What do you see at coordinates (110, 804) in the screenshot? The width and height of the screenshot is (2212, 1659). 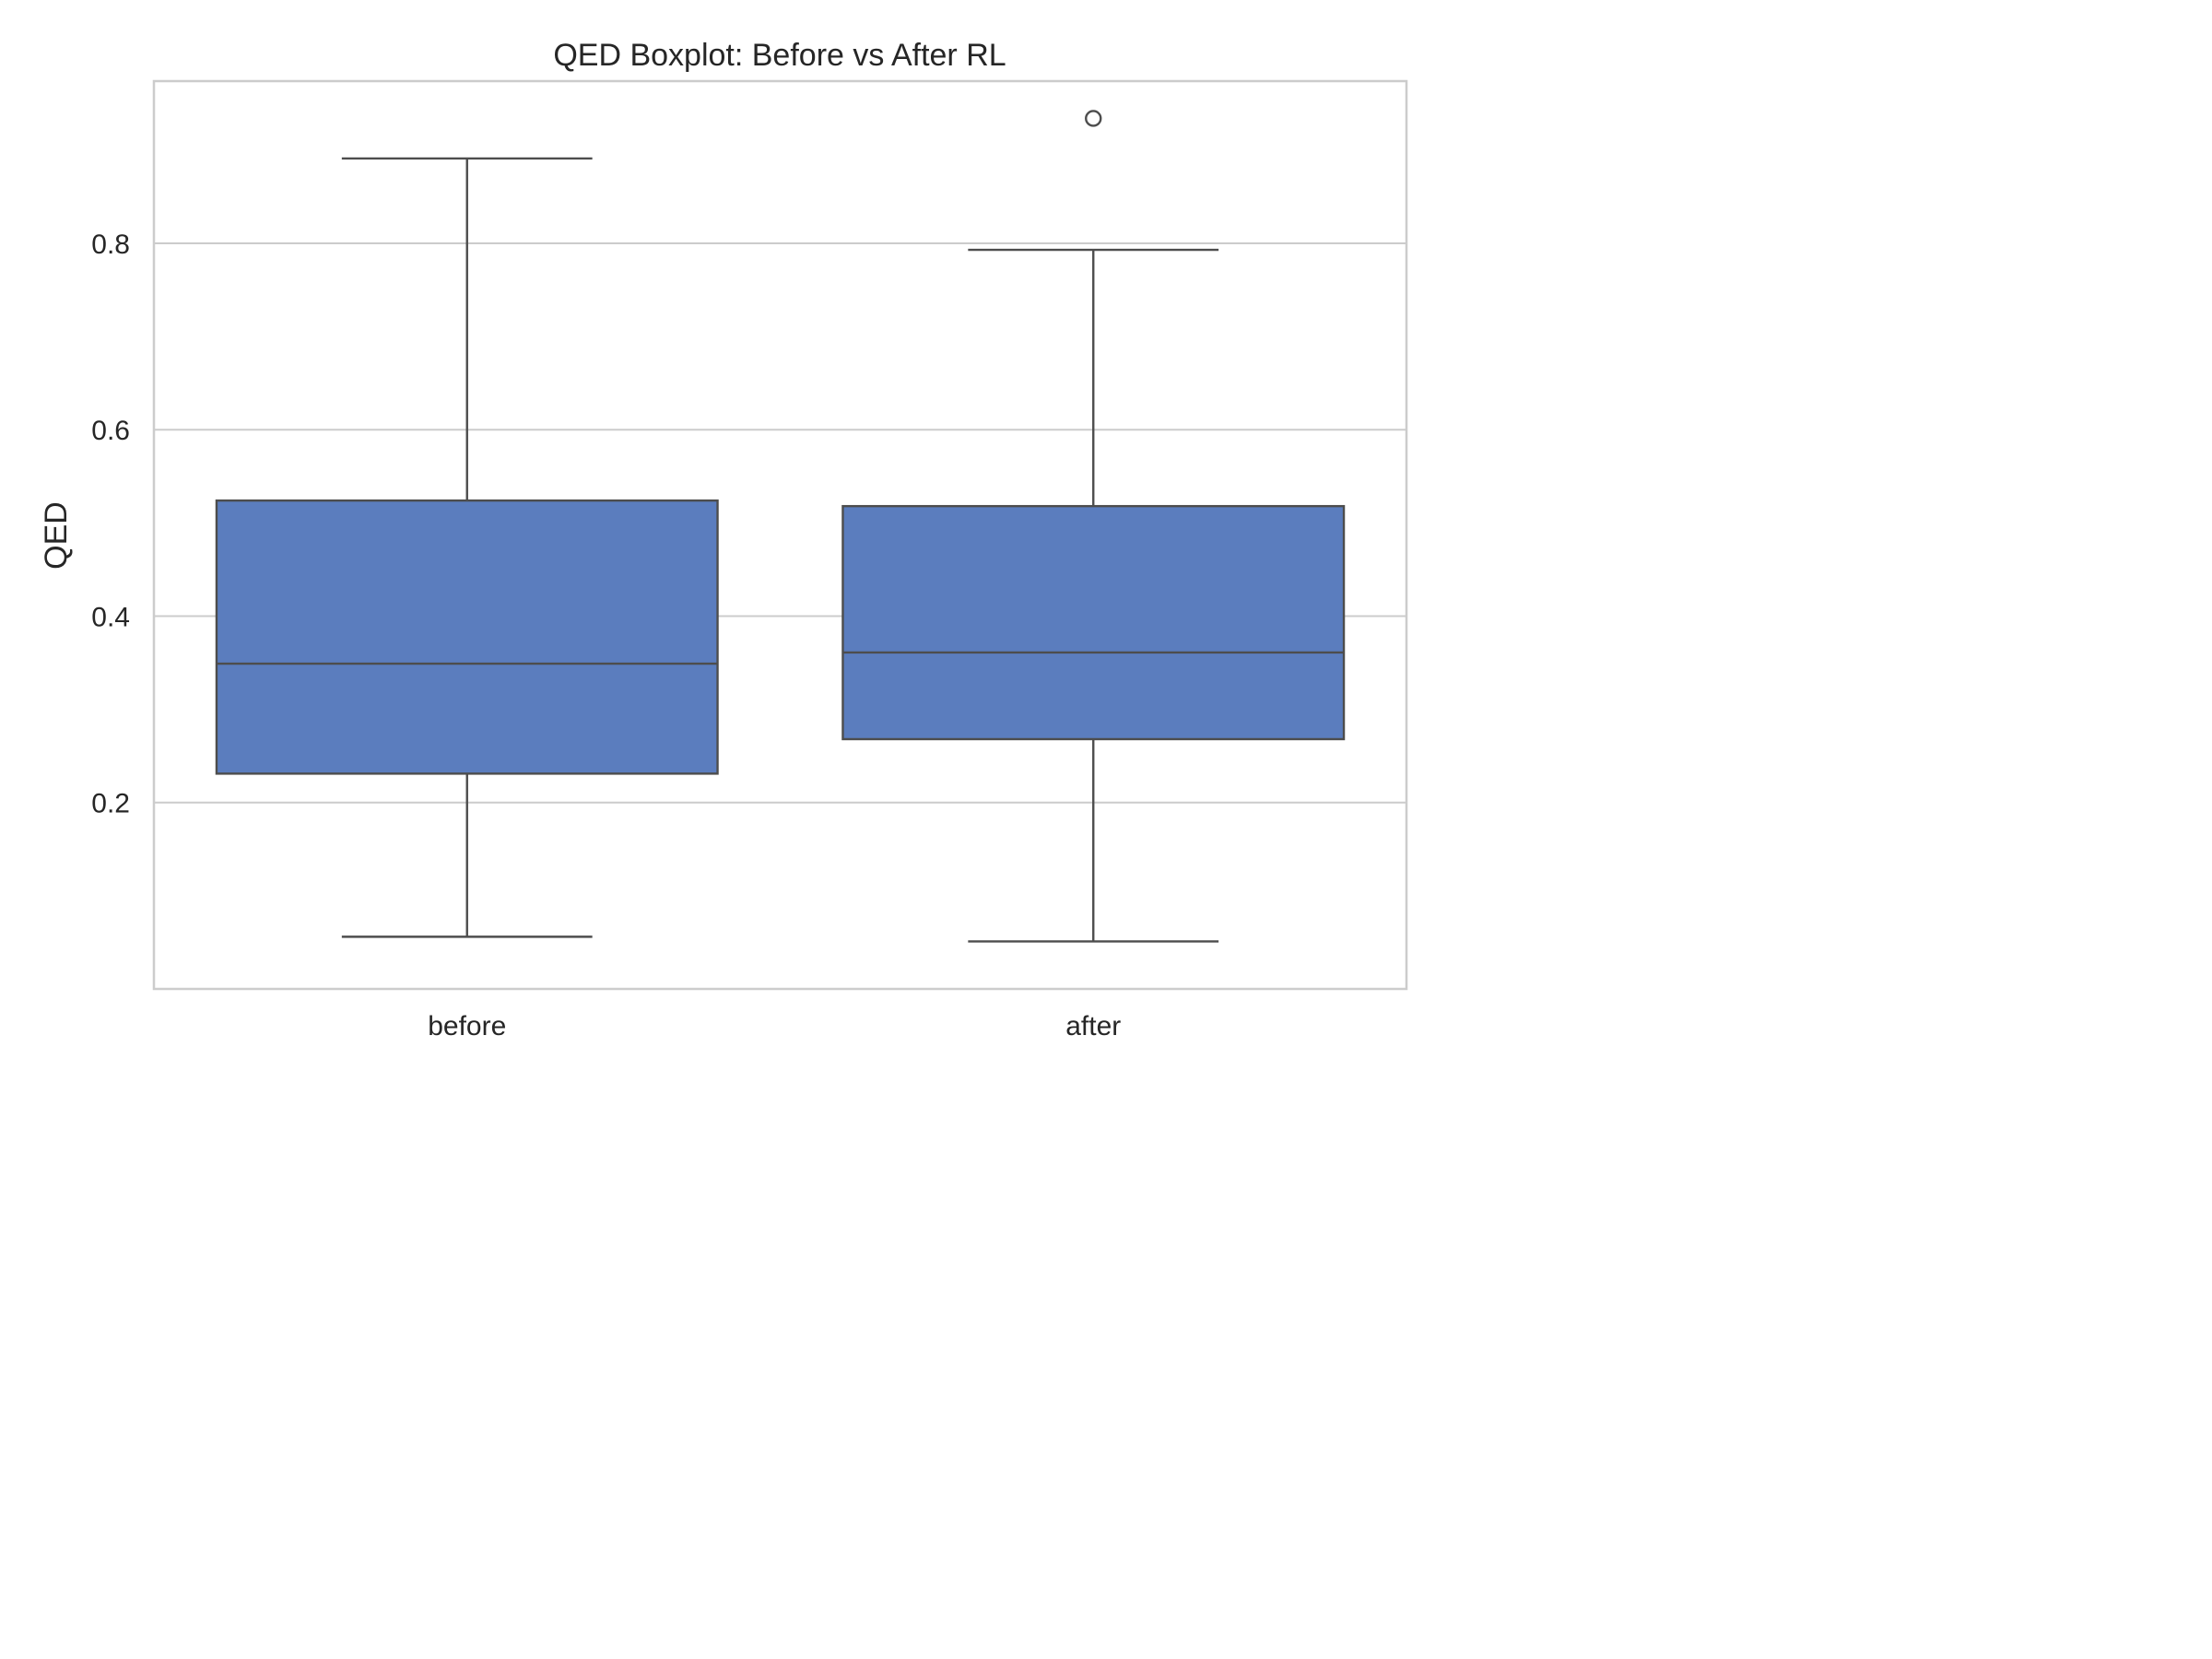 I see `y-tick-label: 0.2` at bounding box center [110, 804].